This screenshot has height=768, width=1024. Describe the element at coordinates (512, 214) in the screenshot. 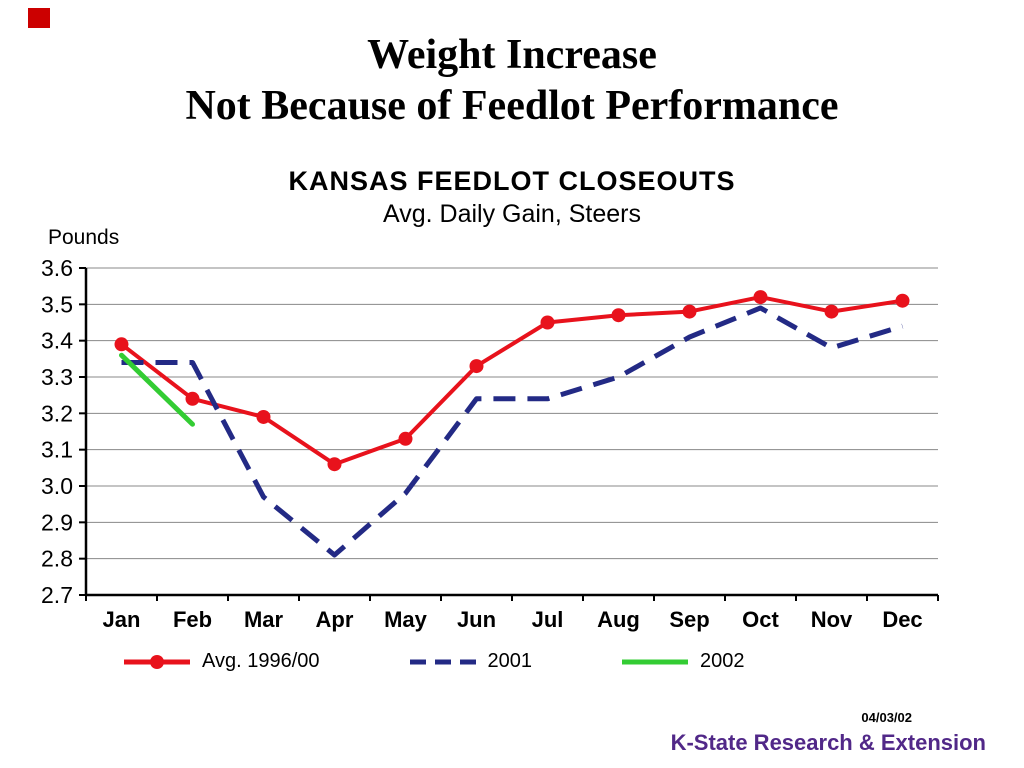

I see `chart-subtitle: Avg. Daily Gain, Steers` at that location.